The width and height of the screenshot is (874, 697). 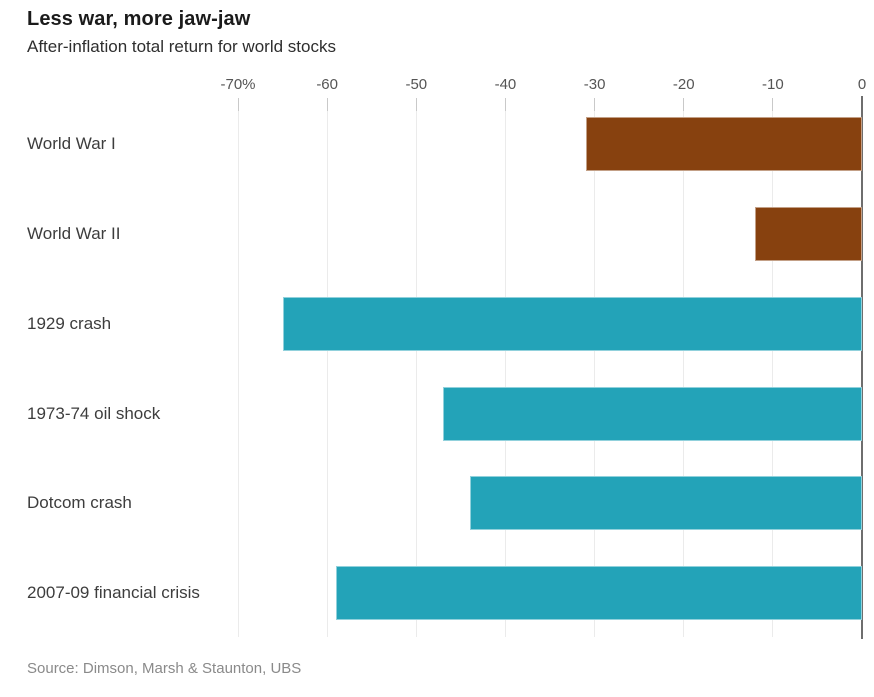 I want to click on x-axis-label: -40, so click(x=505, y=84).